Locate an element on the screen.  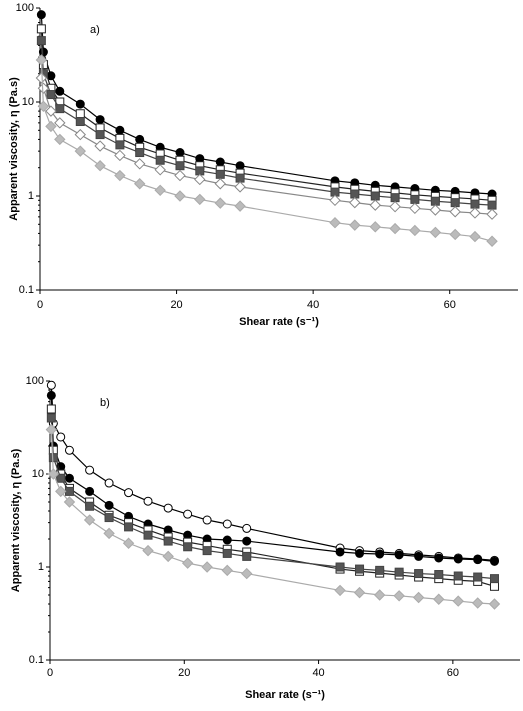
x-axis-title: Shear rate (s⁻¹) is located at coordinates (285, 695).